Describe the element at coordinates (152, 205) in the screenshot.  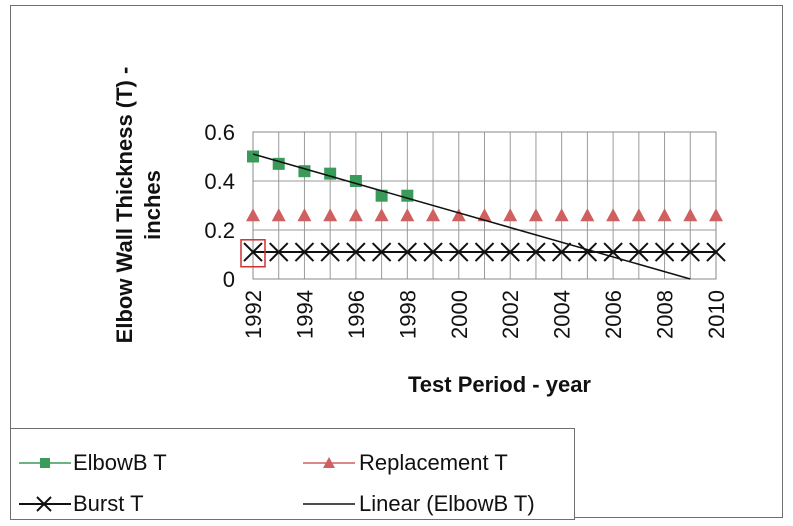
I see `y-axis-label-line2: inches` at that location.